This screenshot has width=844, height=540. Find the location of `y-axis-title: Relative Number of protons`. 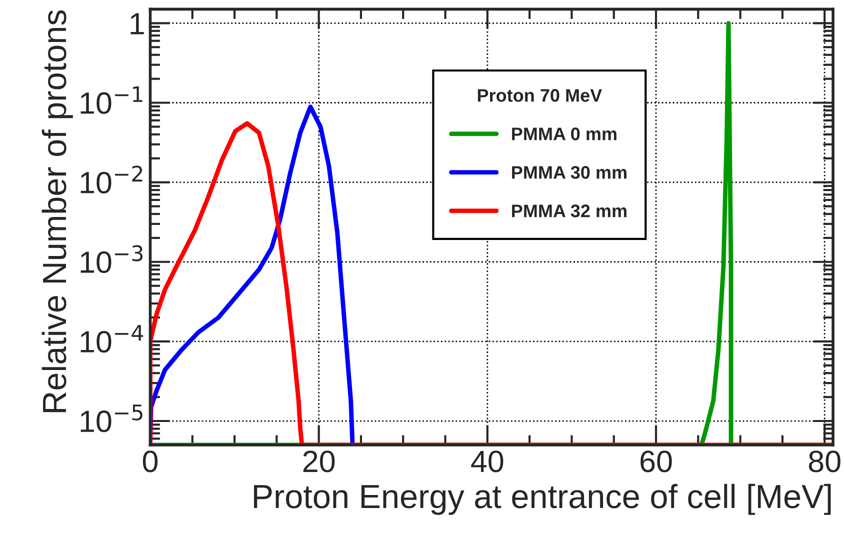

y-axis-title: Relative Number of protons is located at coordinates (57, 211).